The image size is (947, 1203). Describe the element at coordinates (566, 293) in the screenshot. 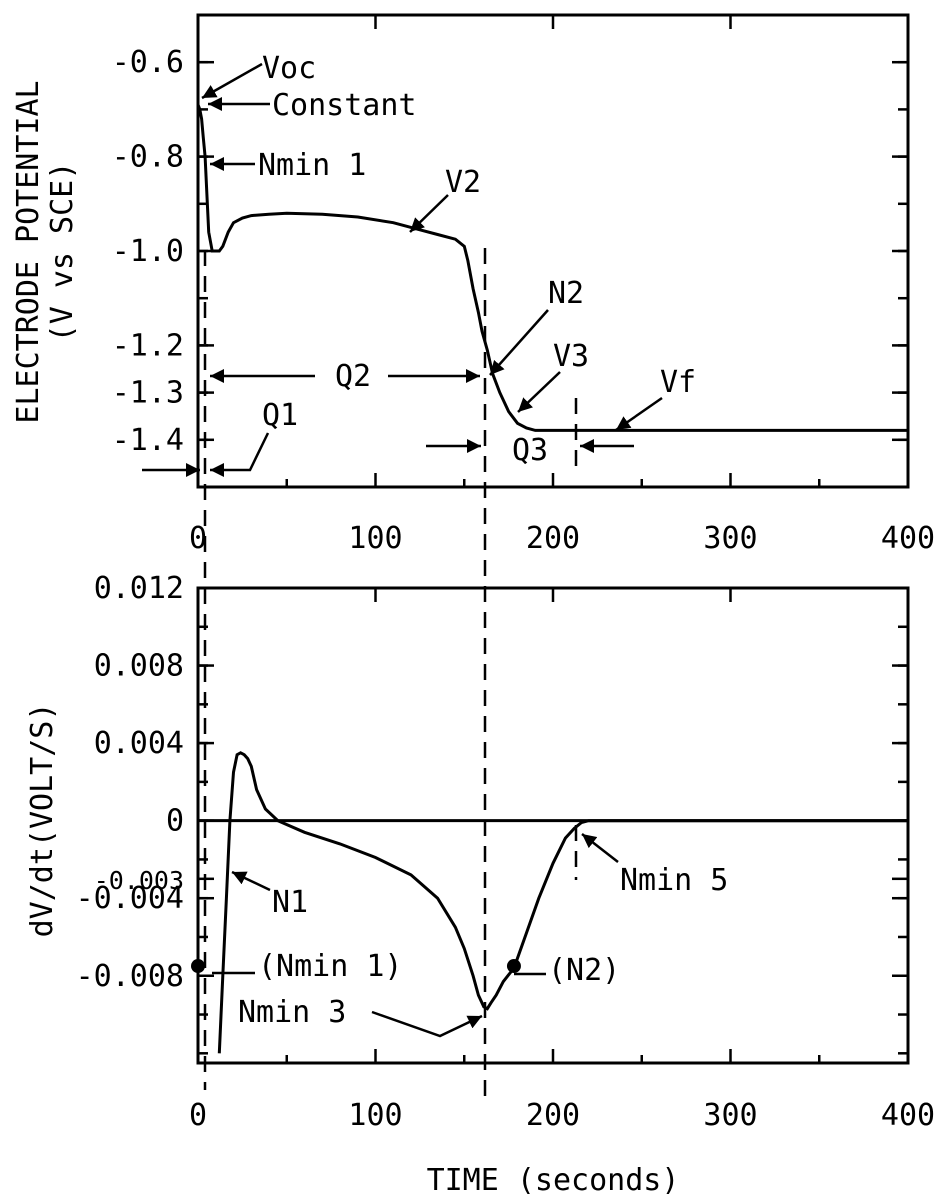

I see `annotation-n2: N2` at that location.